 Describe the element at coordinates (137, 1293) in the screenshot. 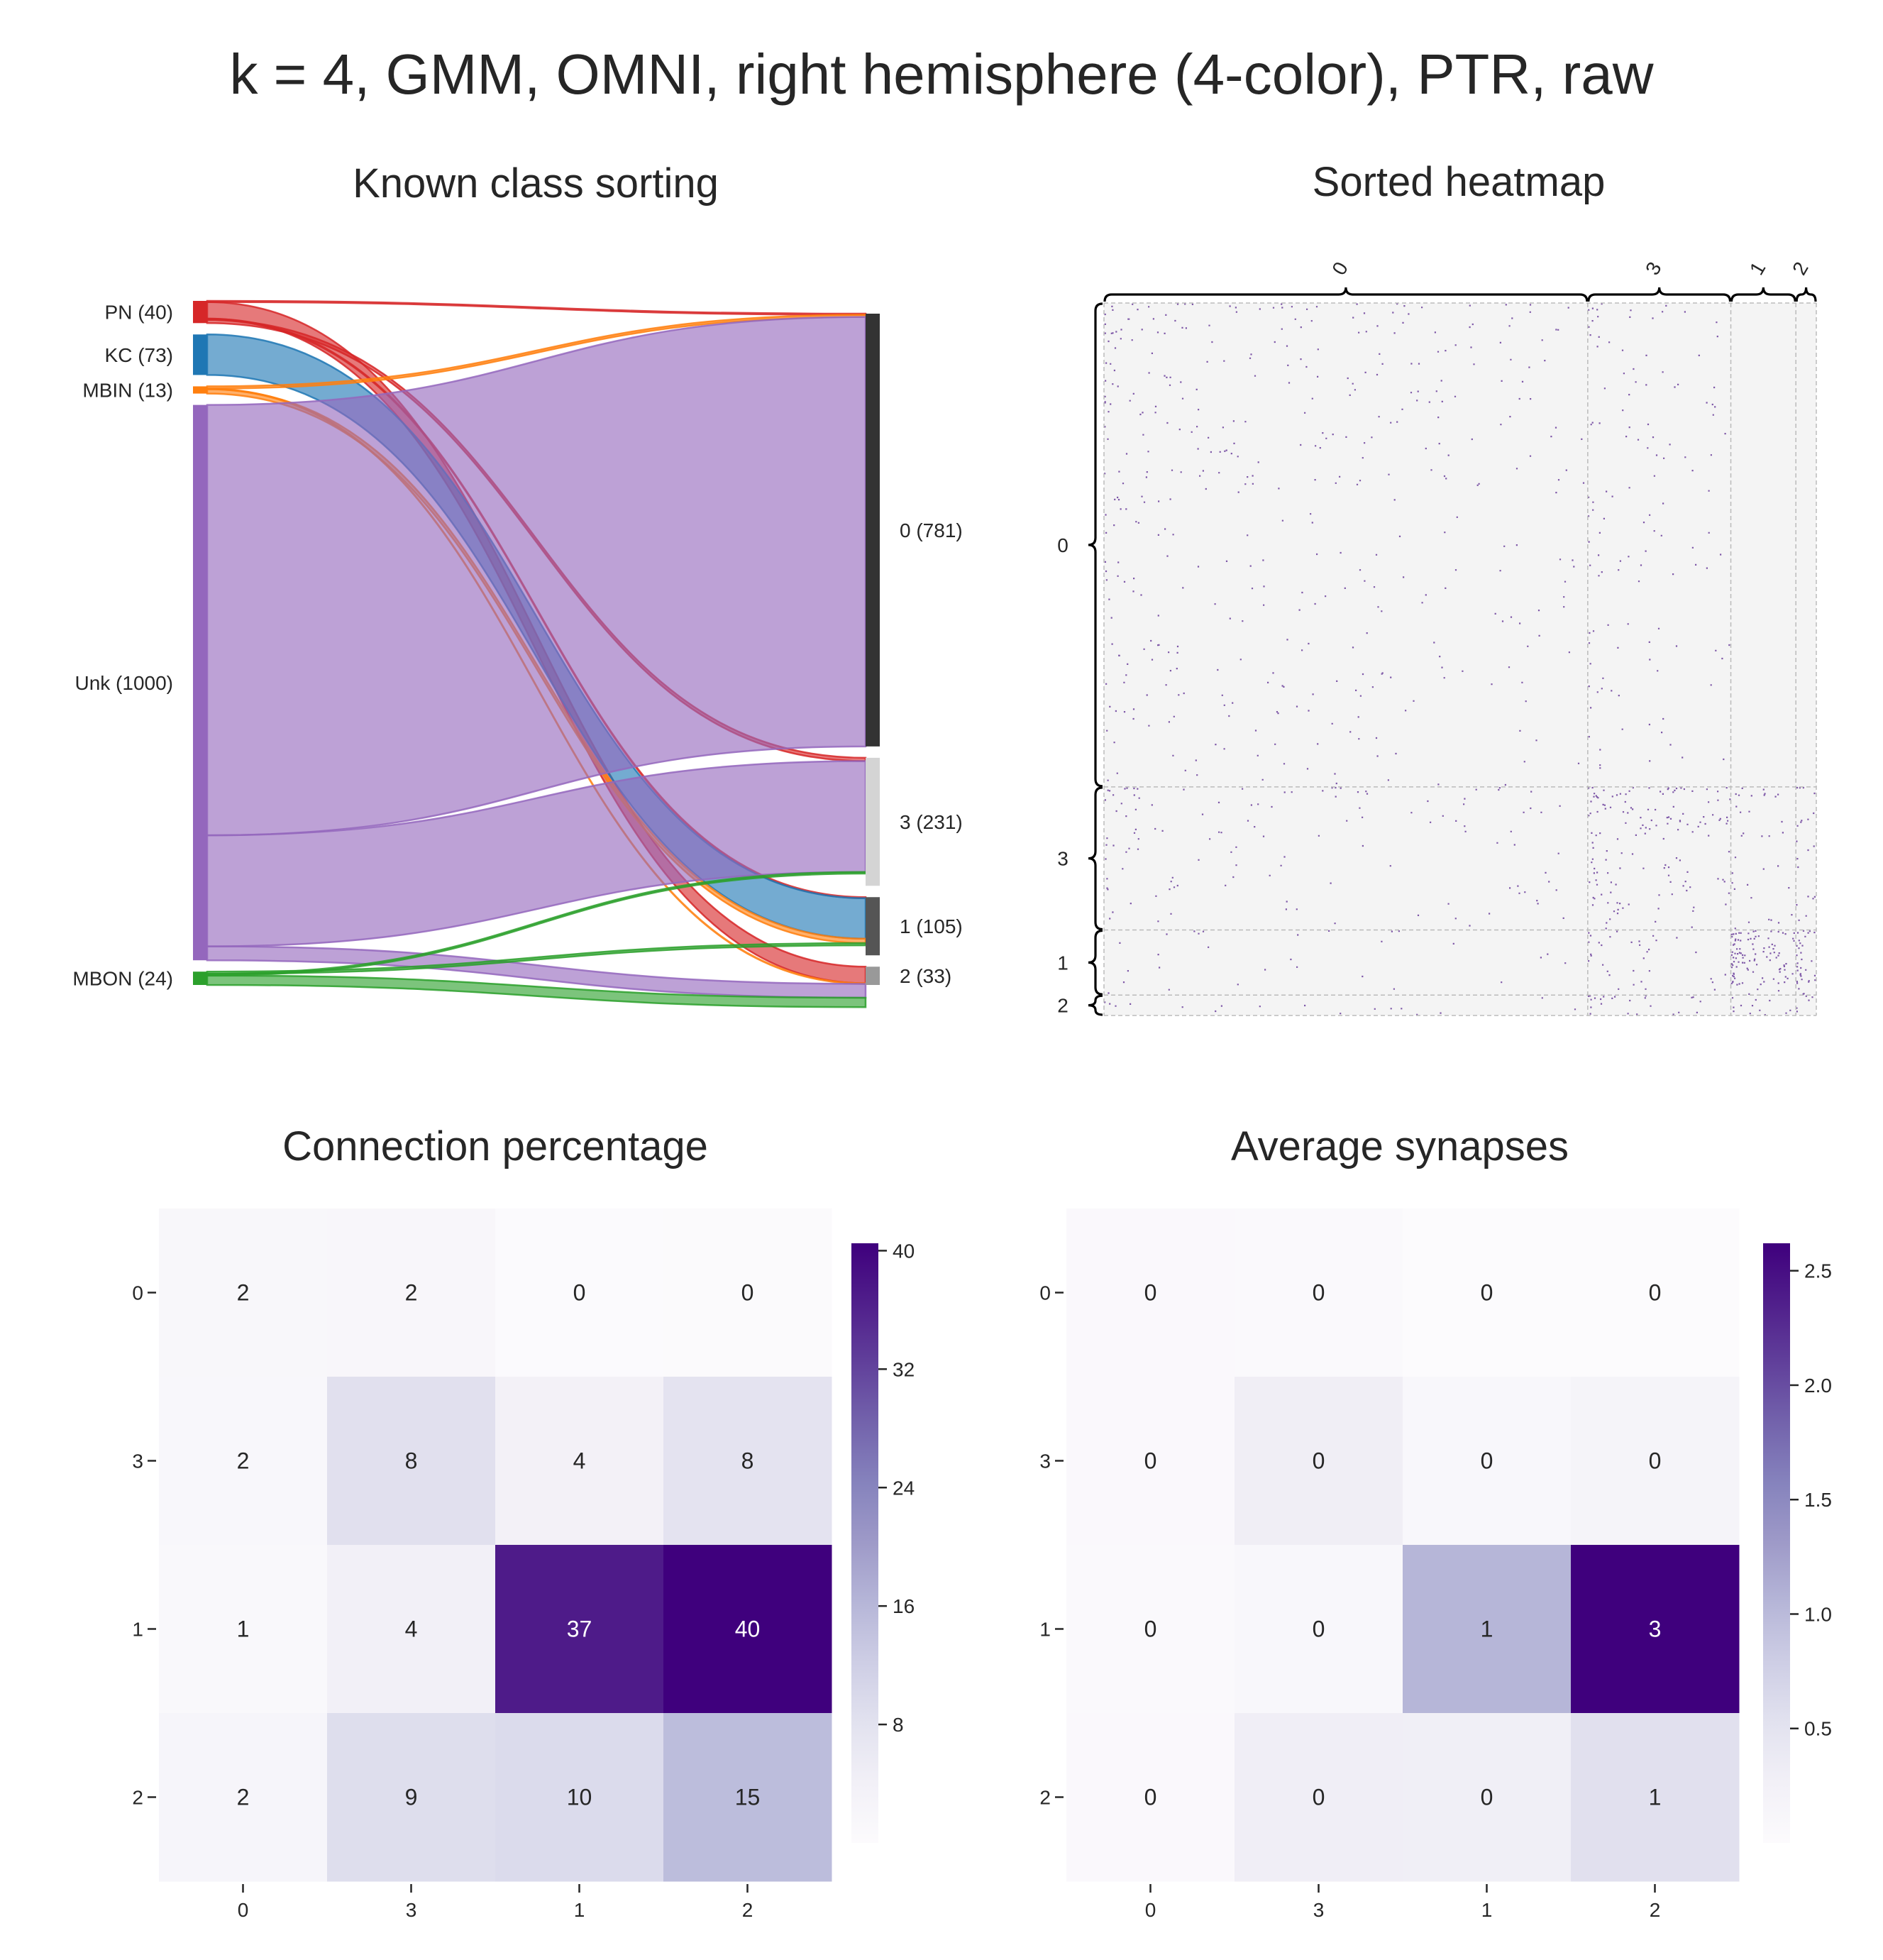

I see `y-tick-label: 0` at that location.